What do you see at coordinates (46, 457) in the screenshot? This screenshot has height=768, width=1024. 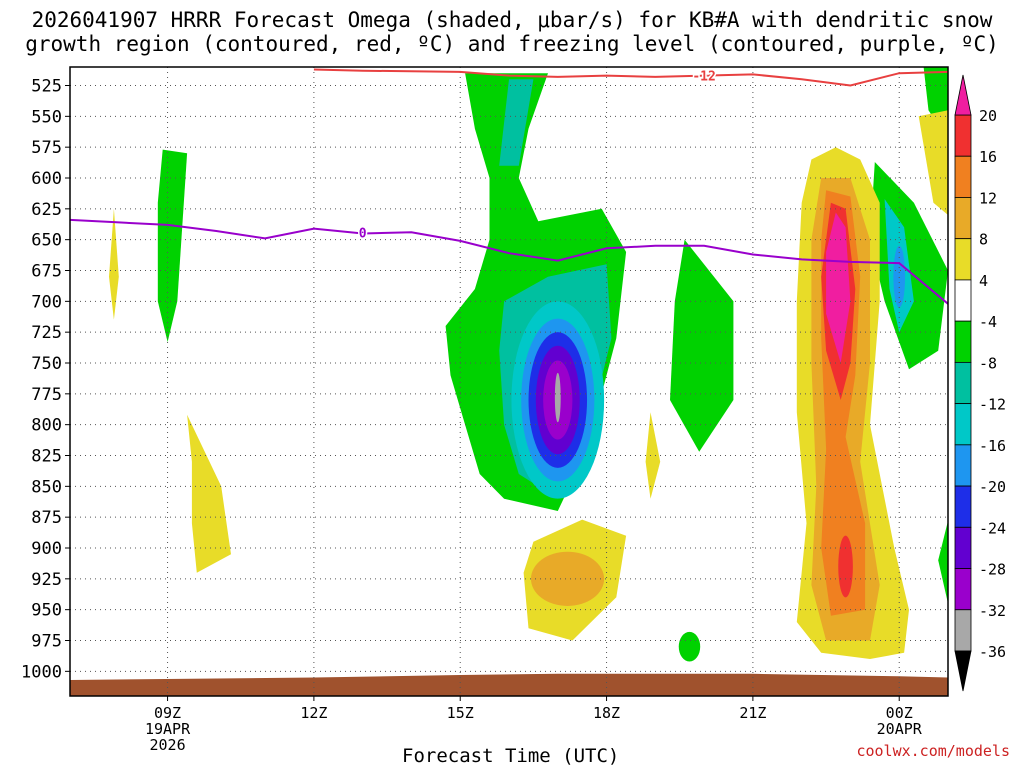 I see `y-tick-label: 825` at bounding box center [46, 457].